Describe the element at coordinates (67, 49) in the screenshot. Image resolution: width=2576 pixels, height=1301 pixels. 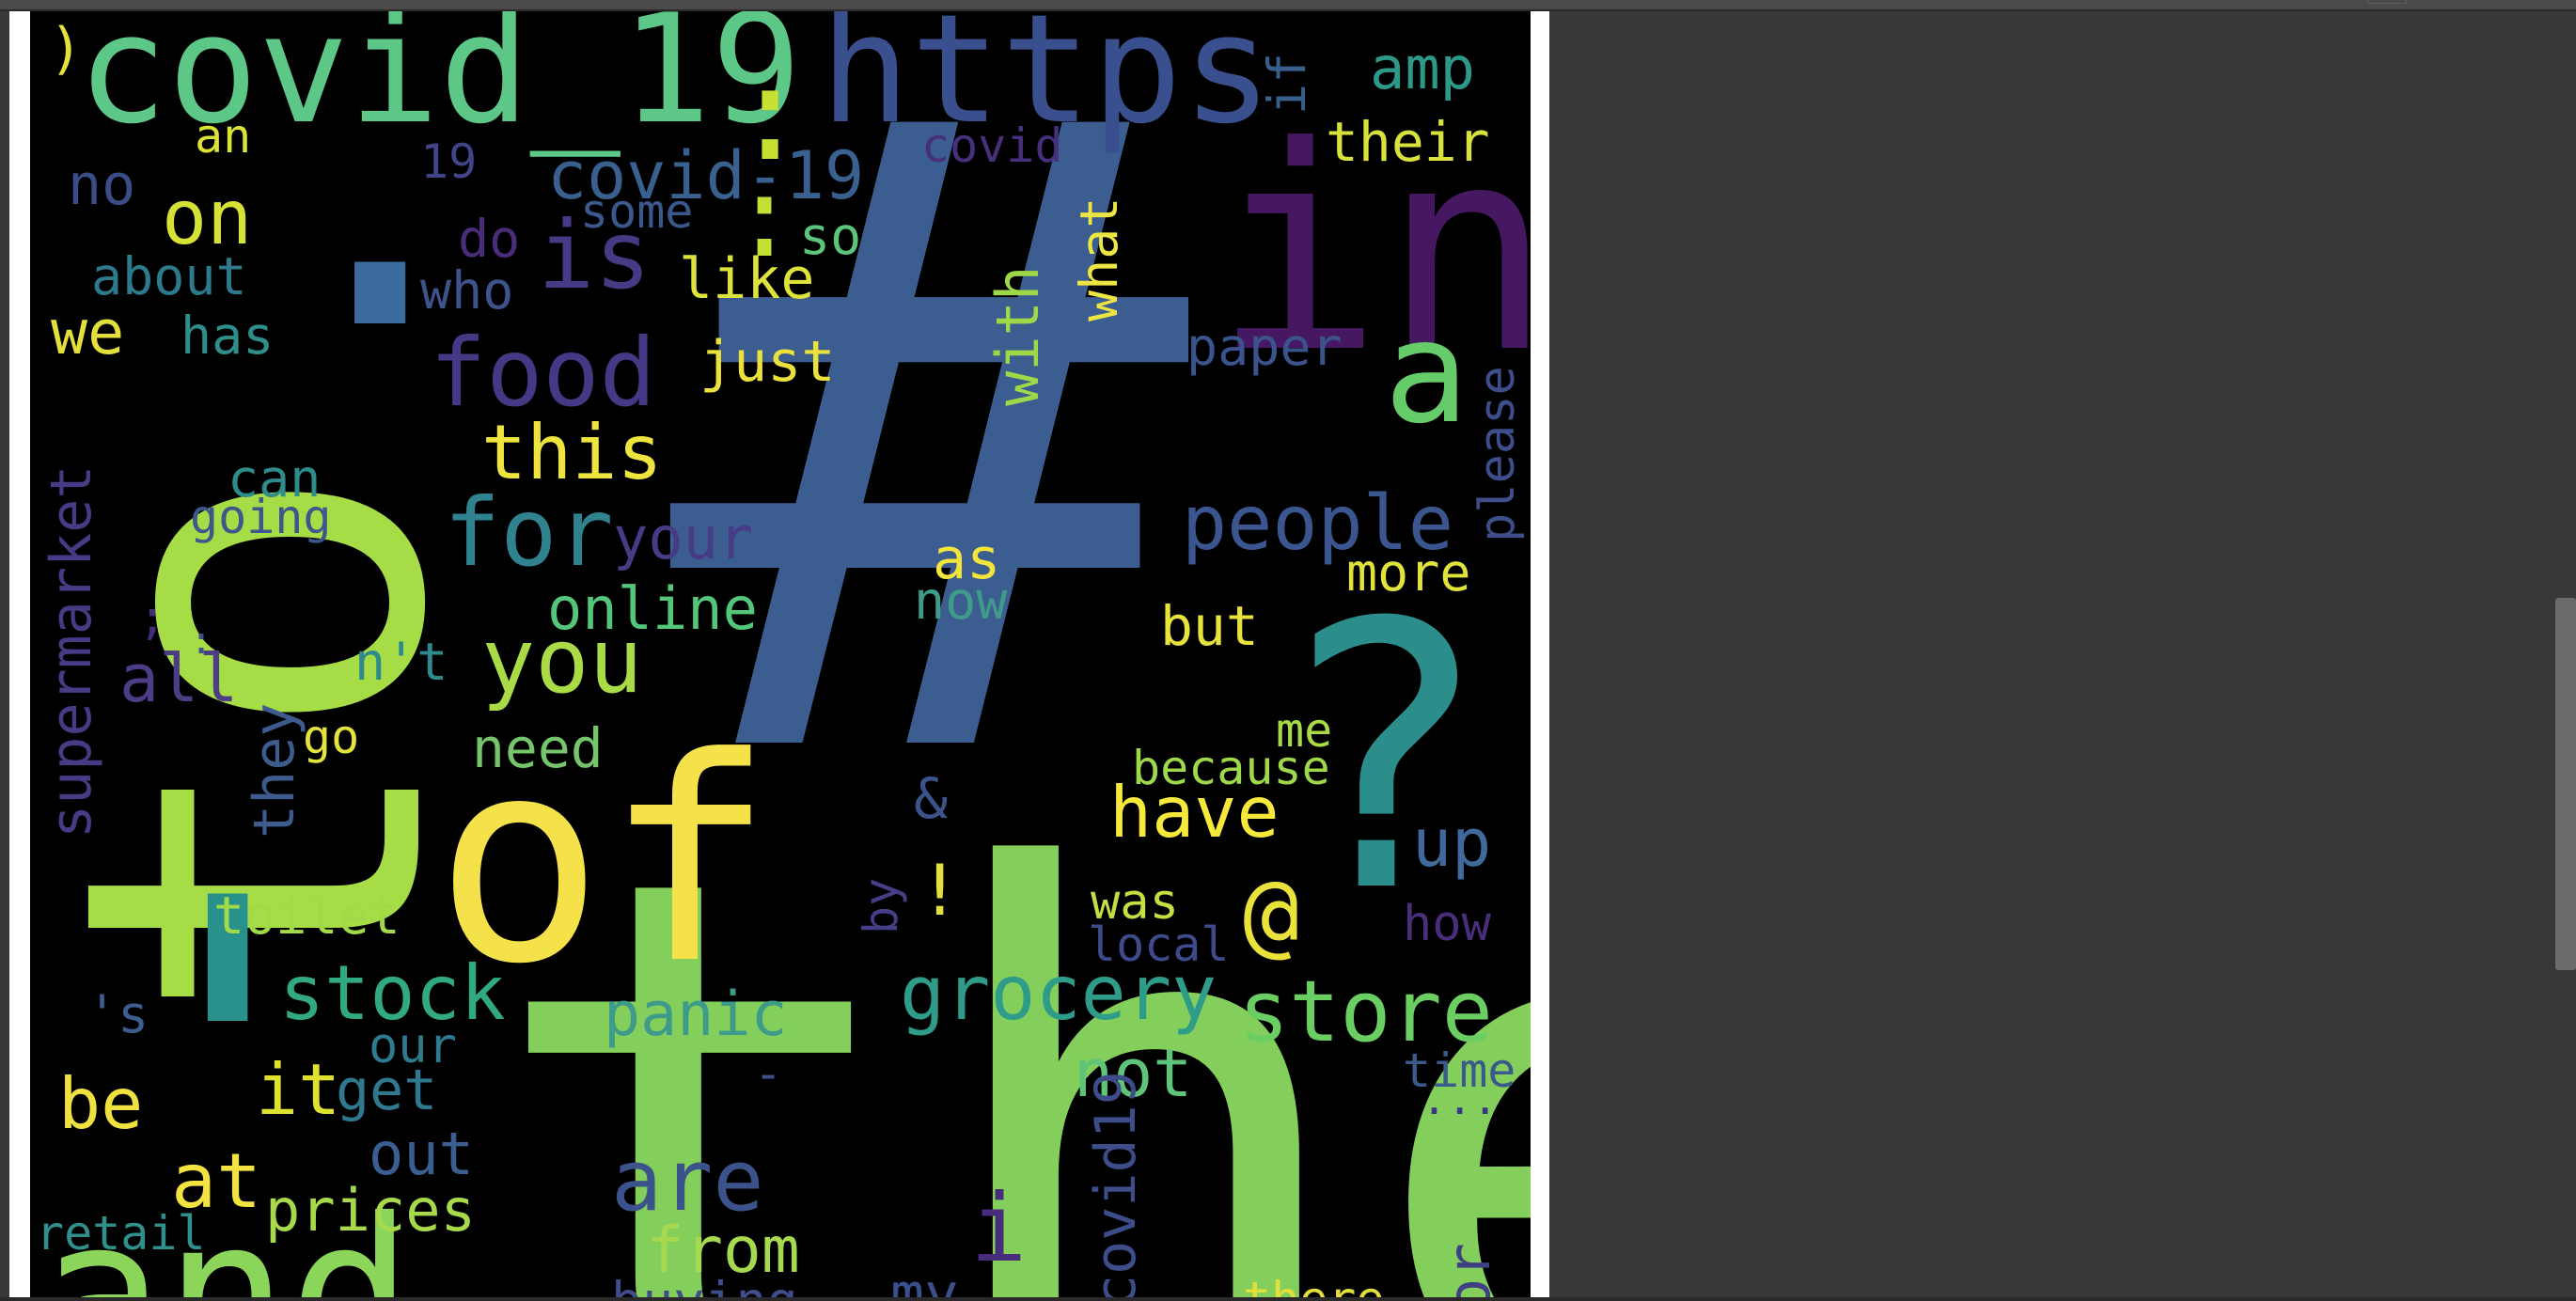
I see `word-close-paren: )` at that location.